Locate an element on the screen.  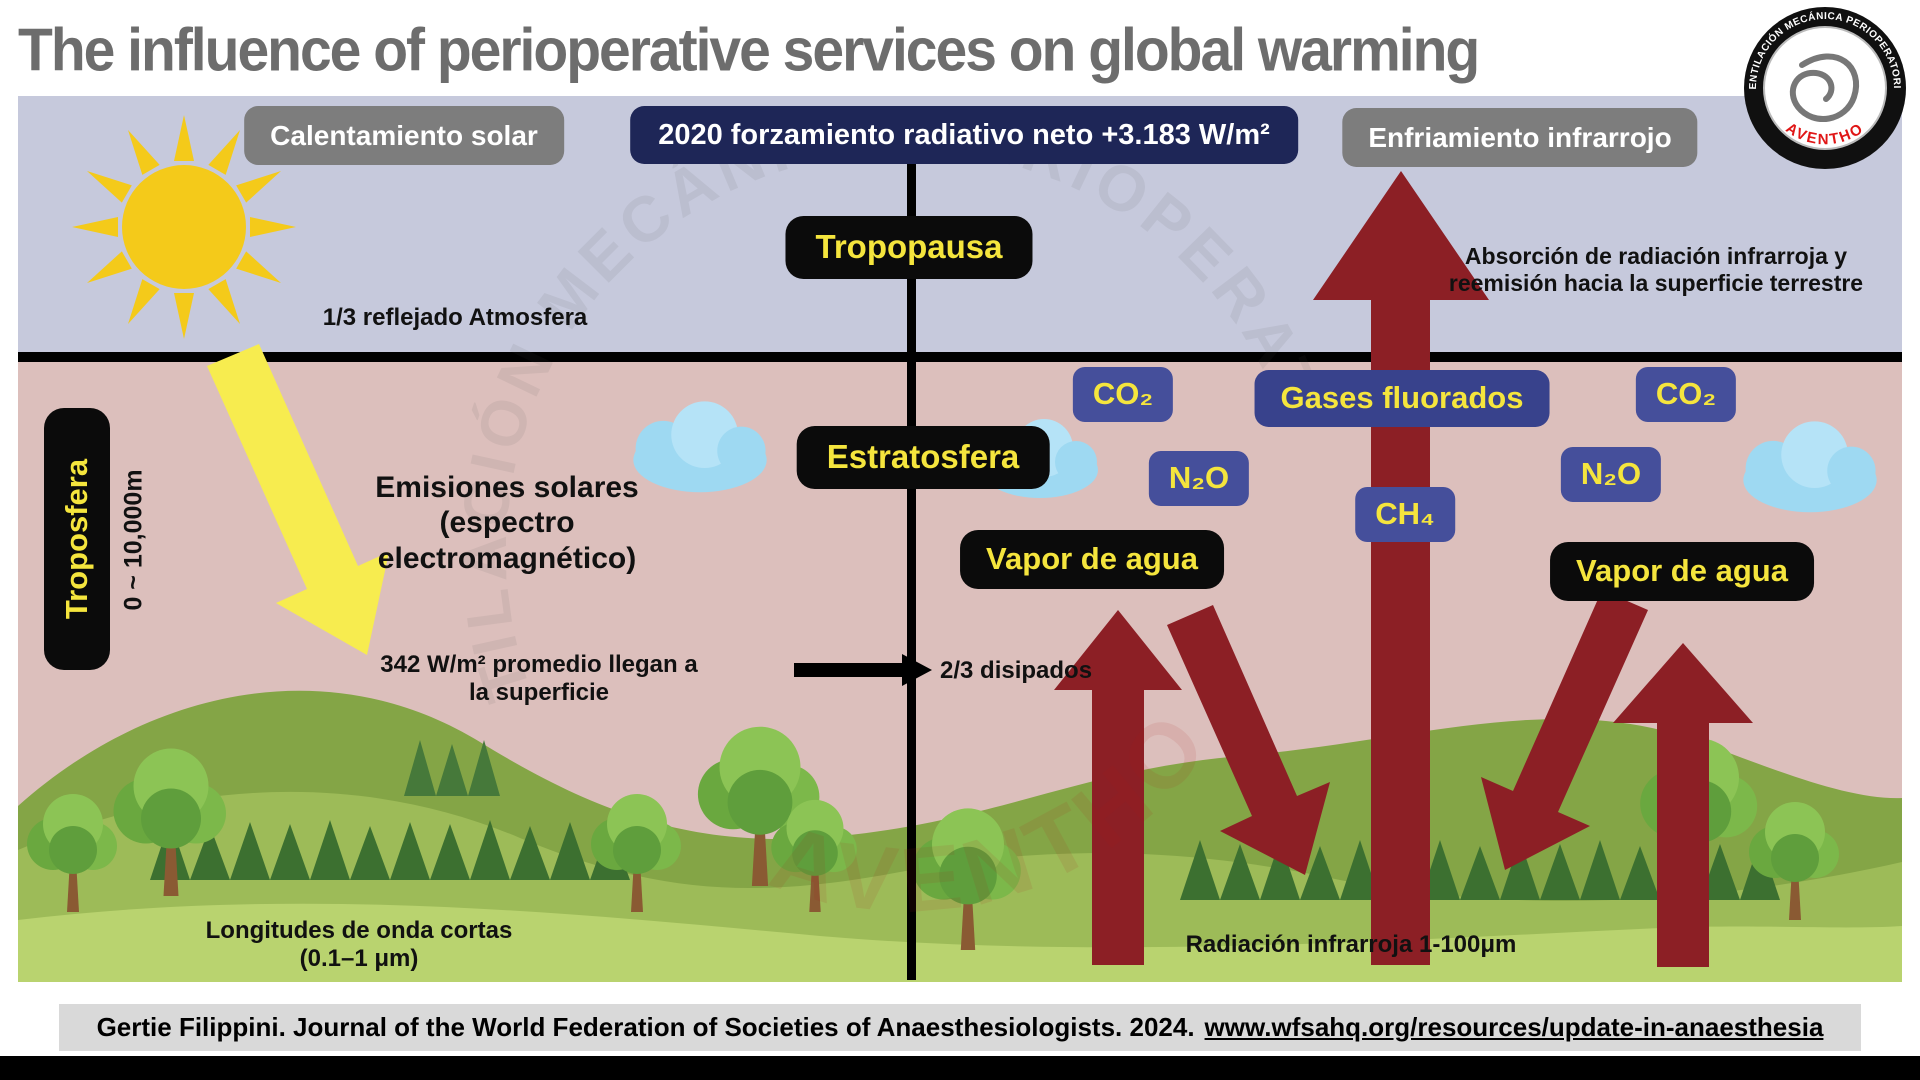
troposphere-label: Troposfera is located at coordinates (77, 539).